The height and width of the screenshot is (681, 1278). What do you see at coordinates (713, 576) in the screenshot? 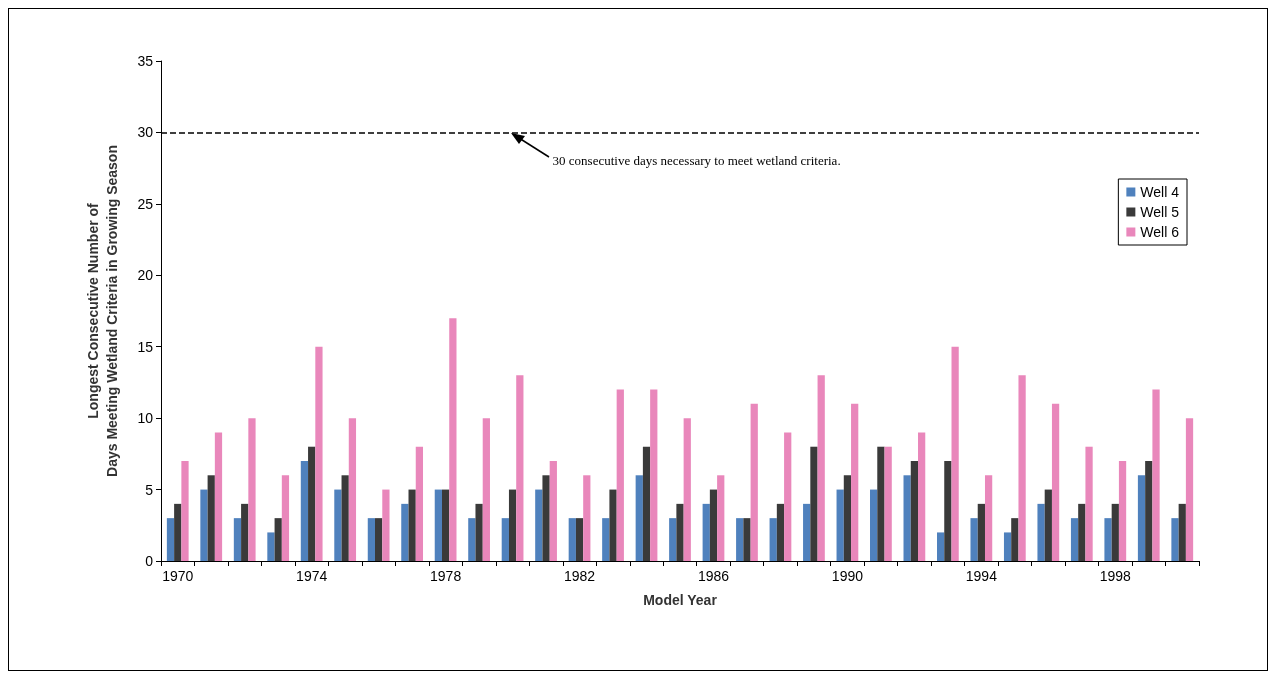
I see `x-tick-label: 1986` at bounding box center [713, 576].